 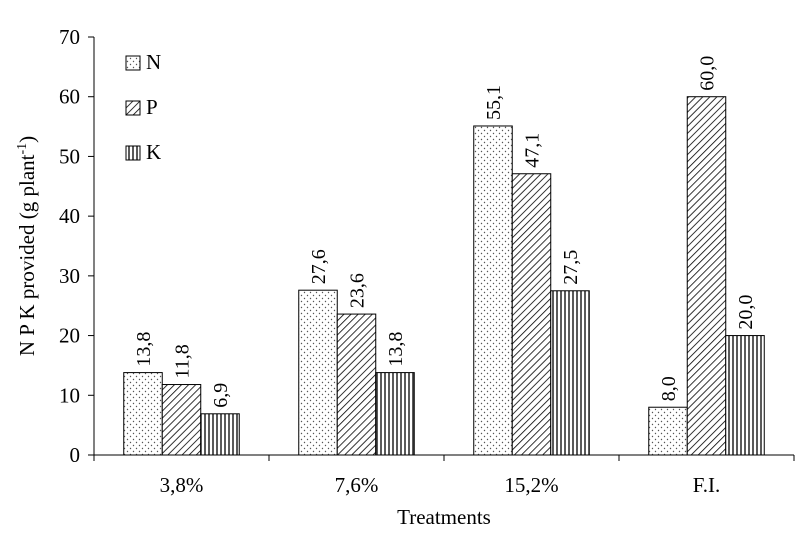 What do you see at coordinates (143, 107) in the screenshot?
I see `legend: NPK` at bounding box center [143, 107].